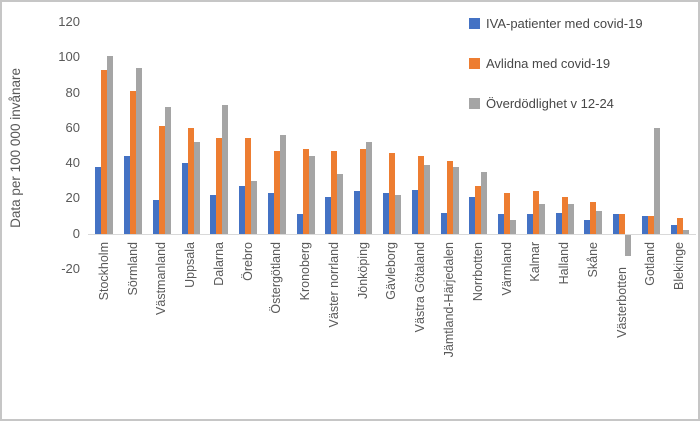 The width and height of the screenshot is (700, 421). I want to click on x-axis-label: Sörmland, so click(132, 268).